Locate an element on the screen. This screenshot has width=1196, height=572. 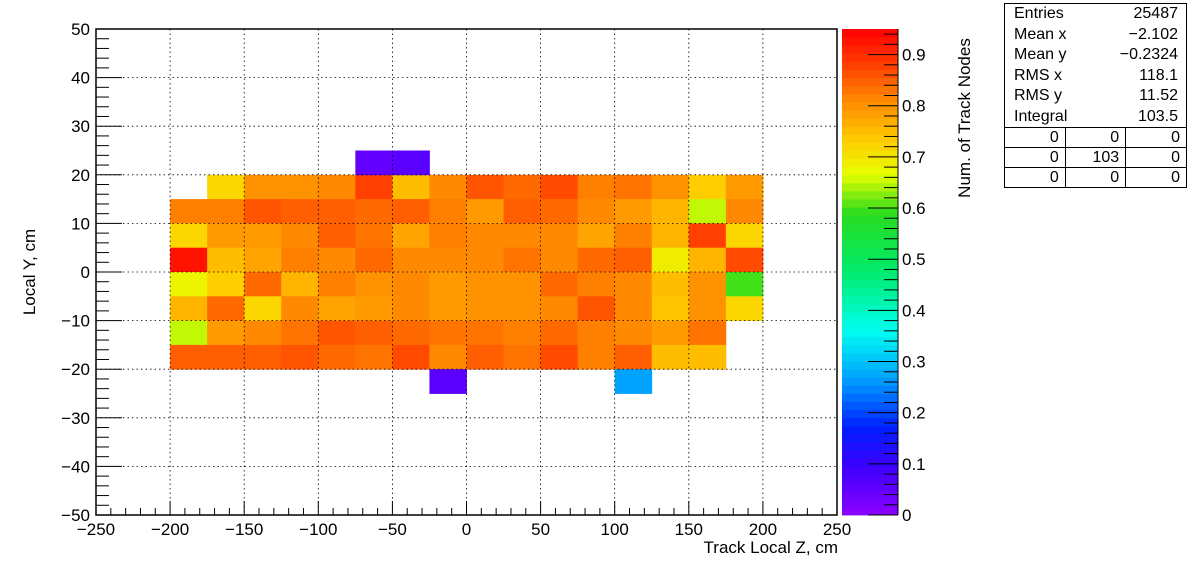
stats-row: Mean y −0.2324 is located at coordinates (1095, 55).